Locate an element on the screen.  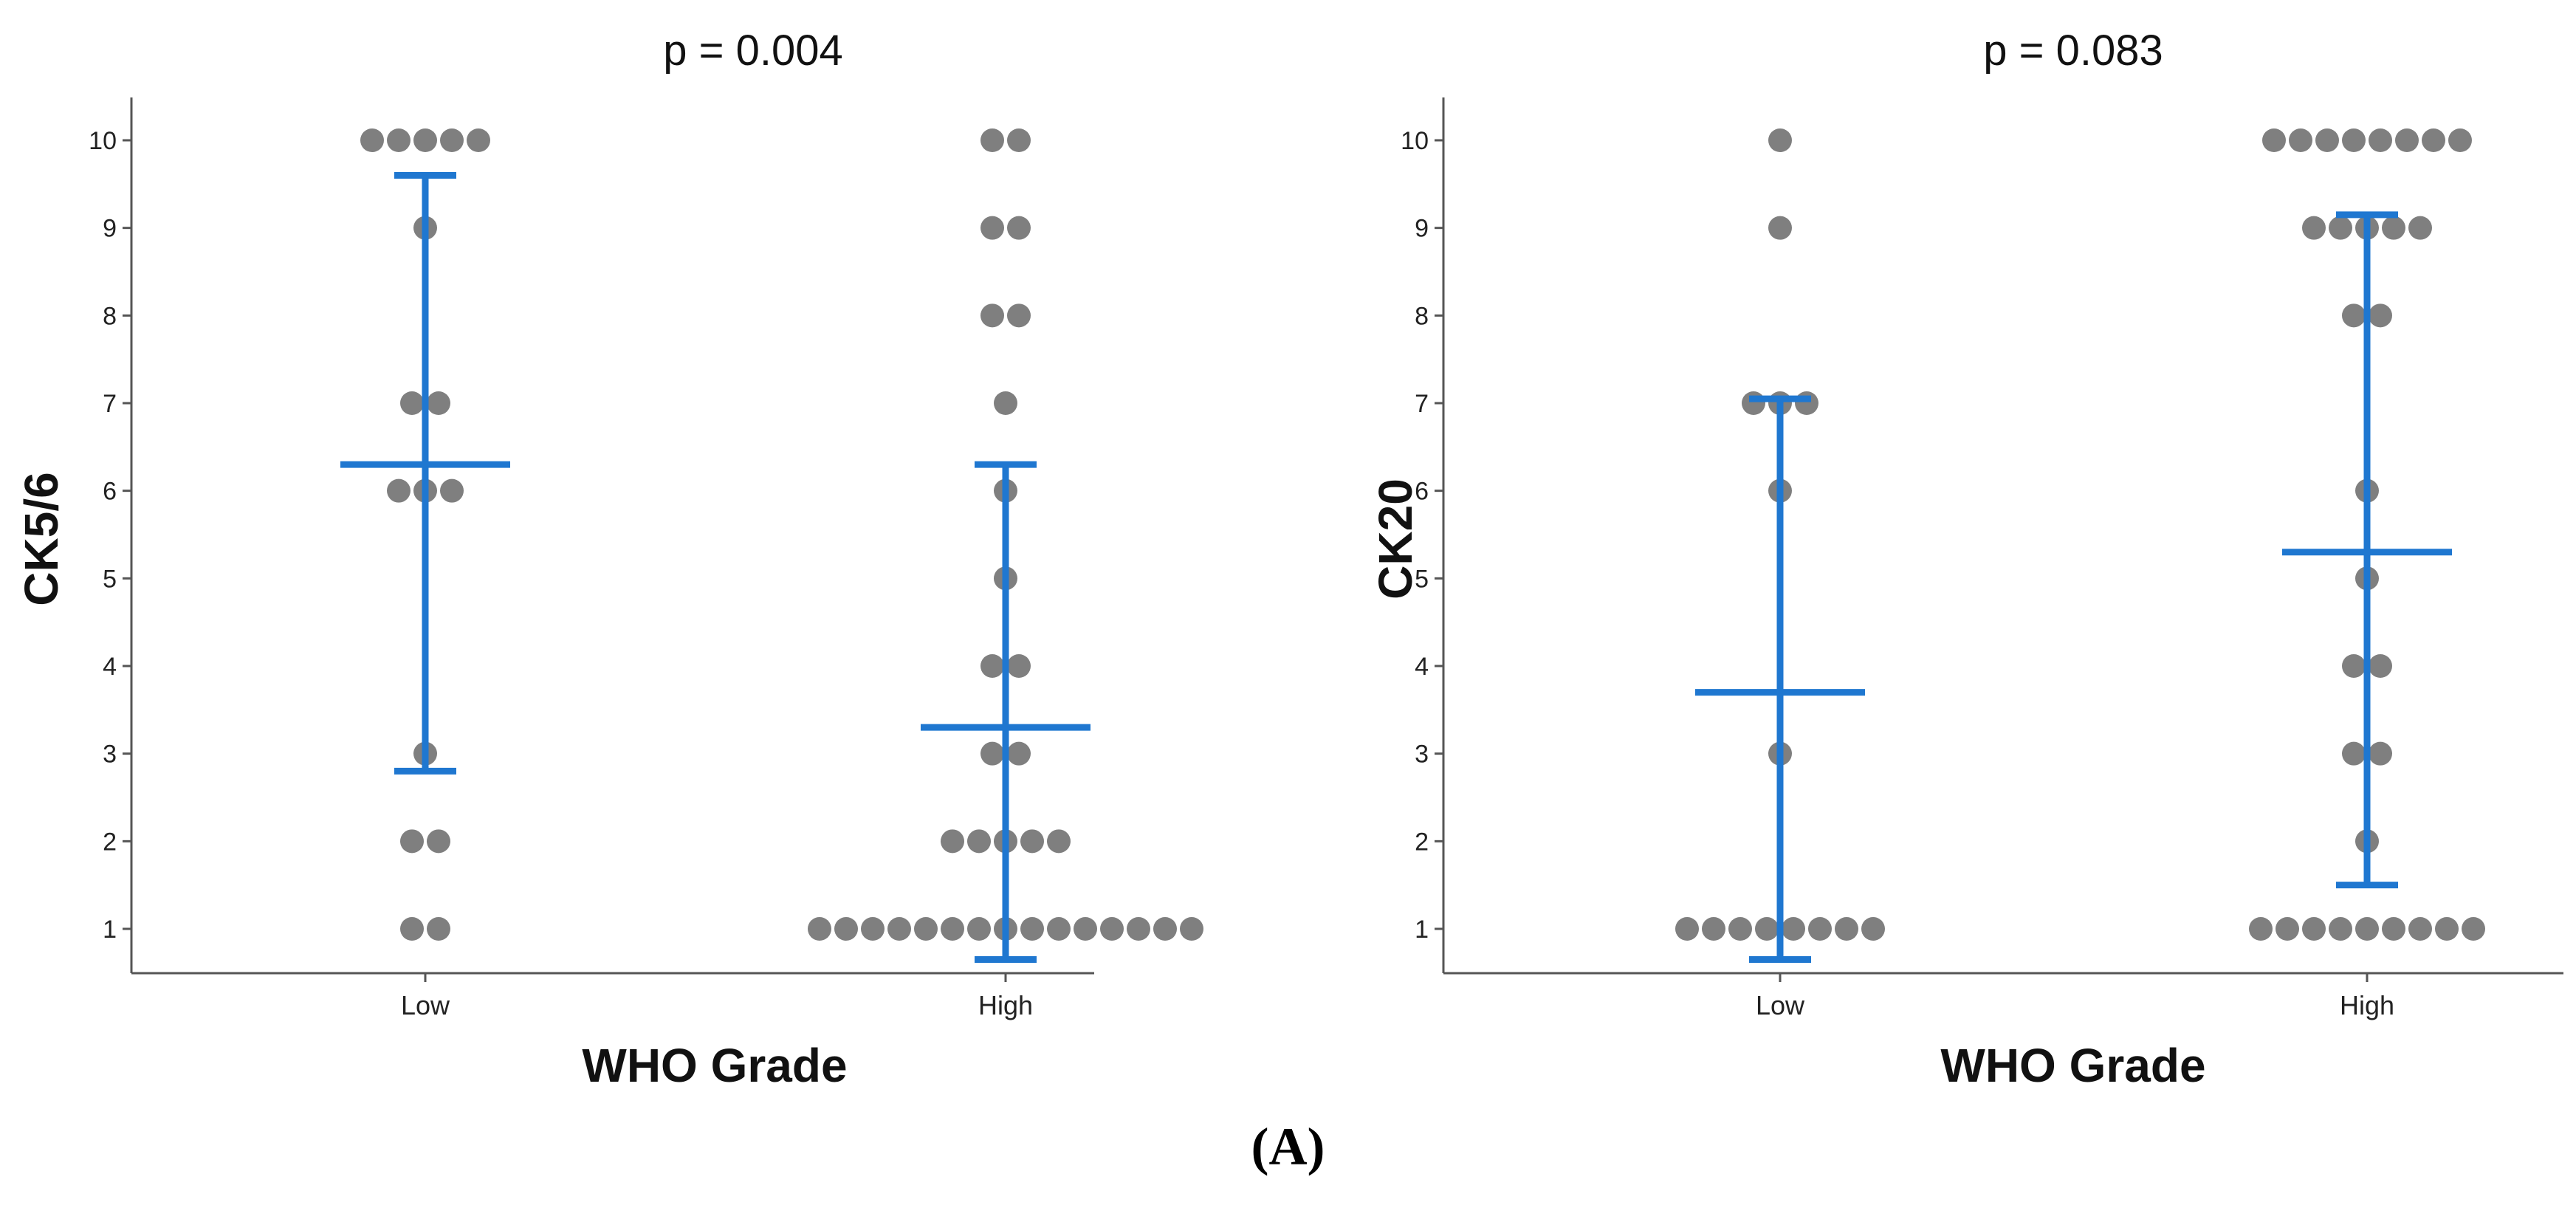
y-axis-label: CK5/6 is located at coordinates (41, 538).